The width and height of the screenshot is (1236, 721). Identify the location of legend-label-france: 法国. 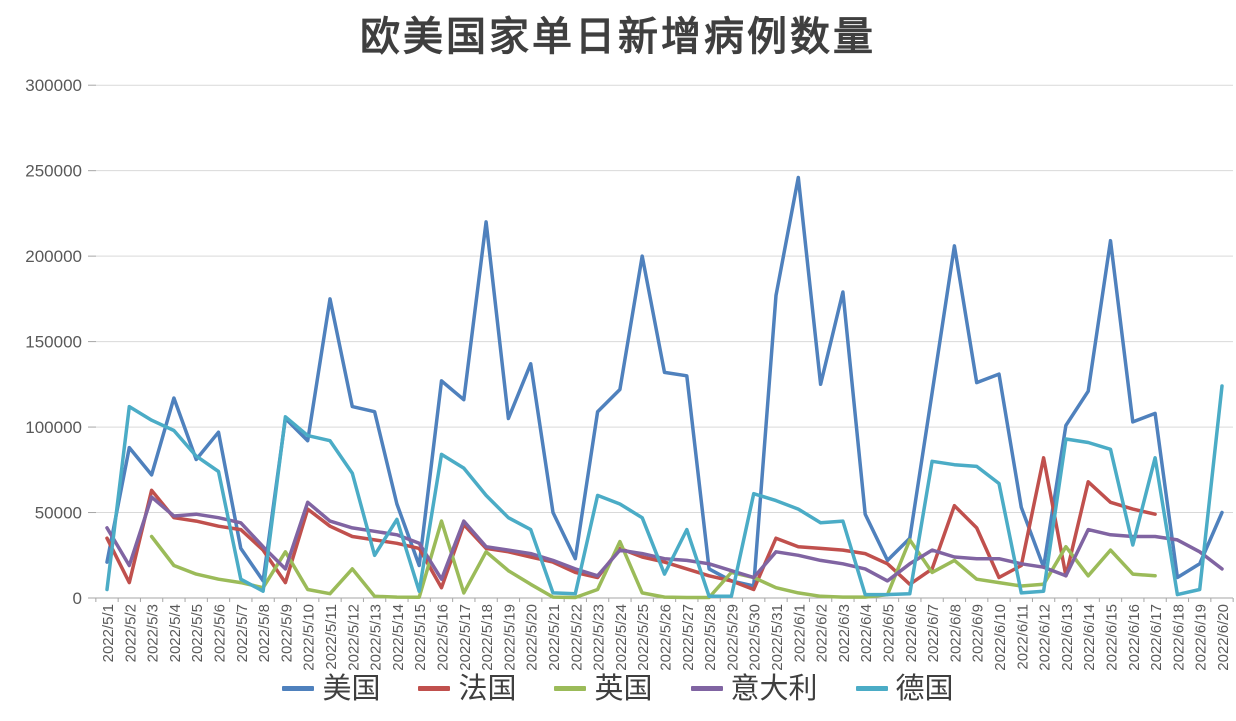
(487, 688).